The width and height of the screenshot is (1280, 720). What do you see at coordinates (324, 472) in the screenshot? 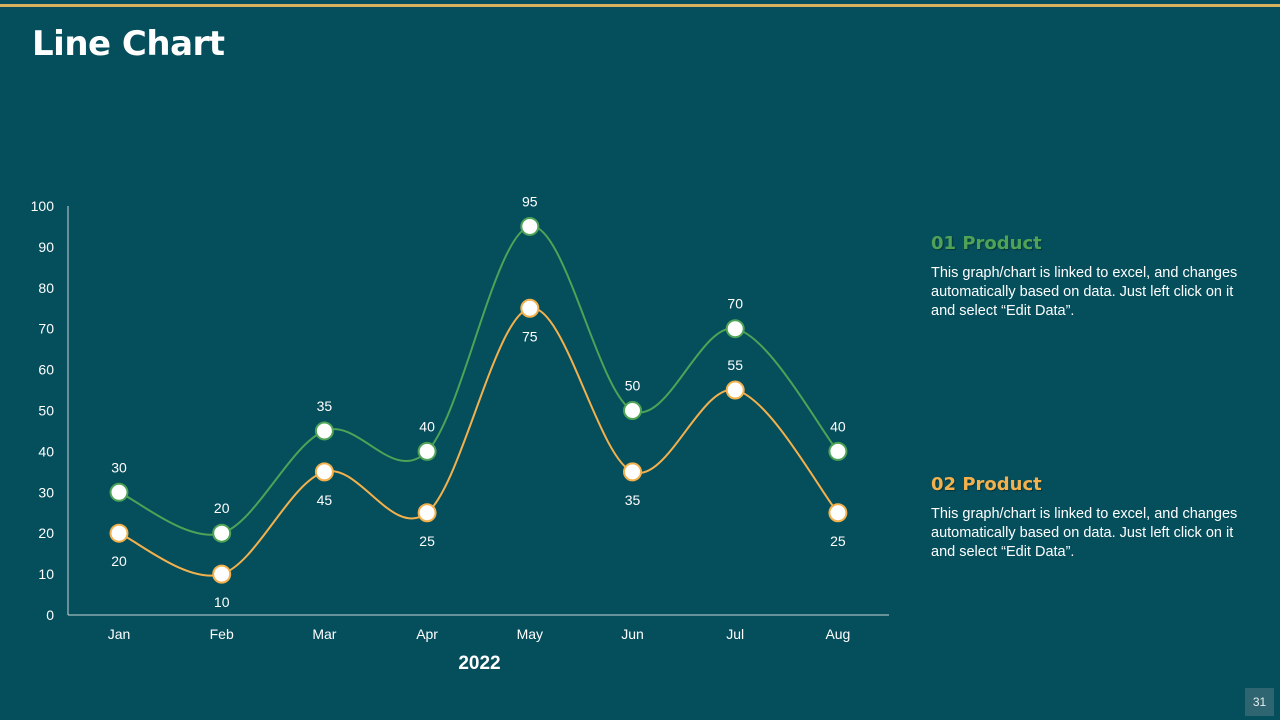
I see `series-2-point-mar` at bounding box center [324, 472].